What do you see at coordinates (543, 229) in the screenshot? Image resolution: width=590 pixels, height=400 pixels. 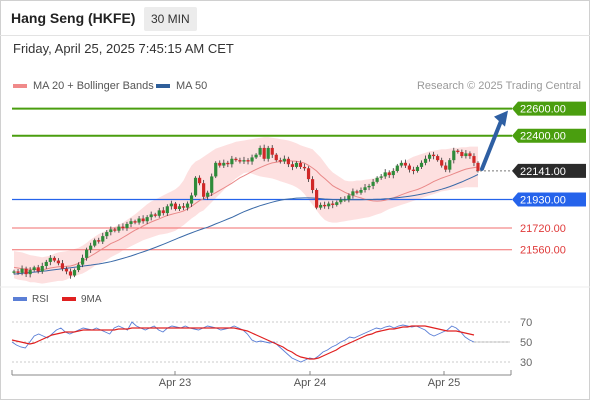 I see `level-label-21720-00: 21720.00` at bounding box center [543, 229].